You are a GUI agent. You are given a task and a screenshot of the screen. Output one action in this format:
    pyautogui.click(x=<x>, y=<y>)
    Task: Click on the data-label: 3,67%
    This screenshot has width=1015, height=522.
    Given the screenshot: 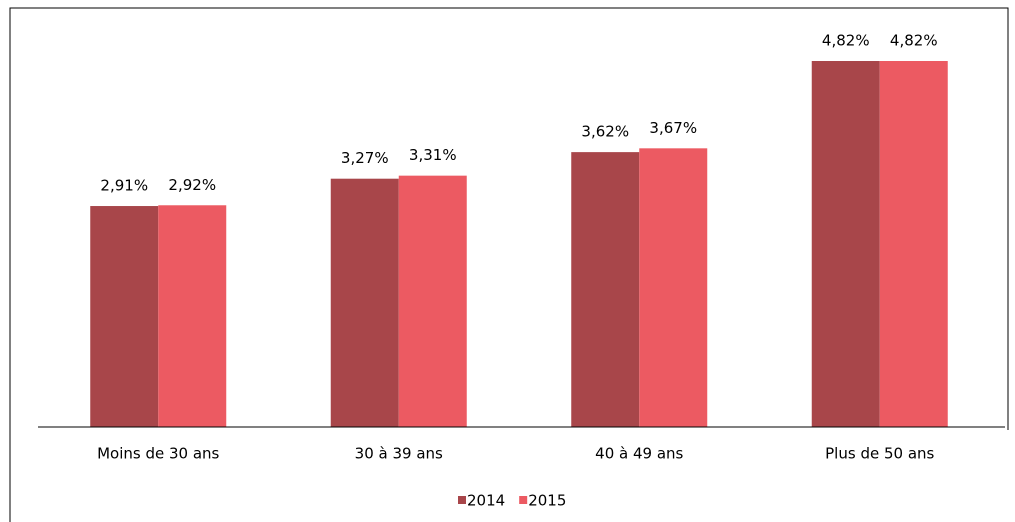 What is the action you would take?
    pyautogui.click(x=673, y=128)
    